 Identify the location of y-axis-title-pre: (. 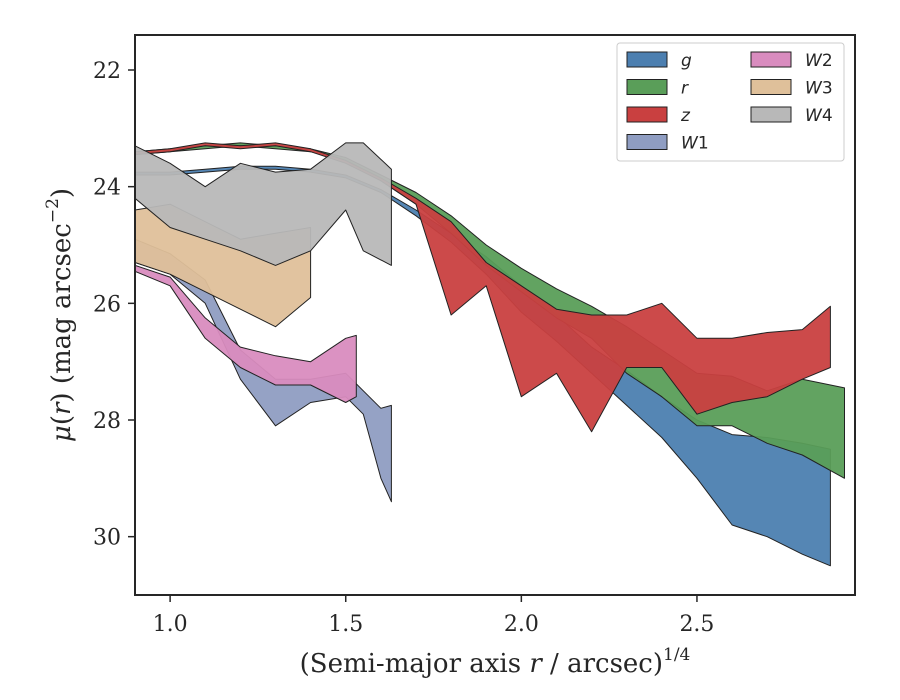
(62, 420).